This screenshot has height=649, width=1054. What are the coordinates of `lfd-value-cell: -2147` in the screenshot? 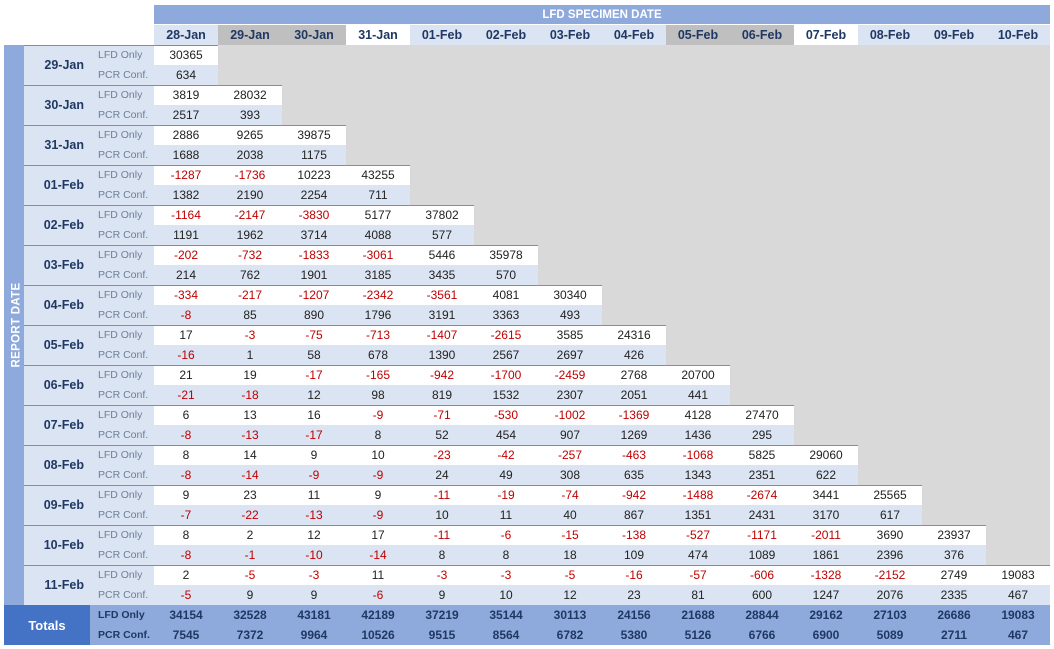 It's located at (250, 215).